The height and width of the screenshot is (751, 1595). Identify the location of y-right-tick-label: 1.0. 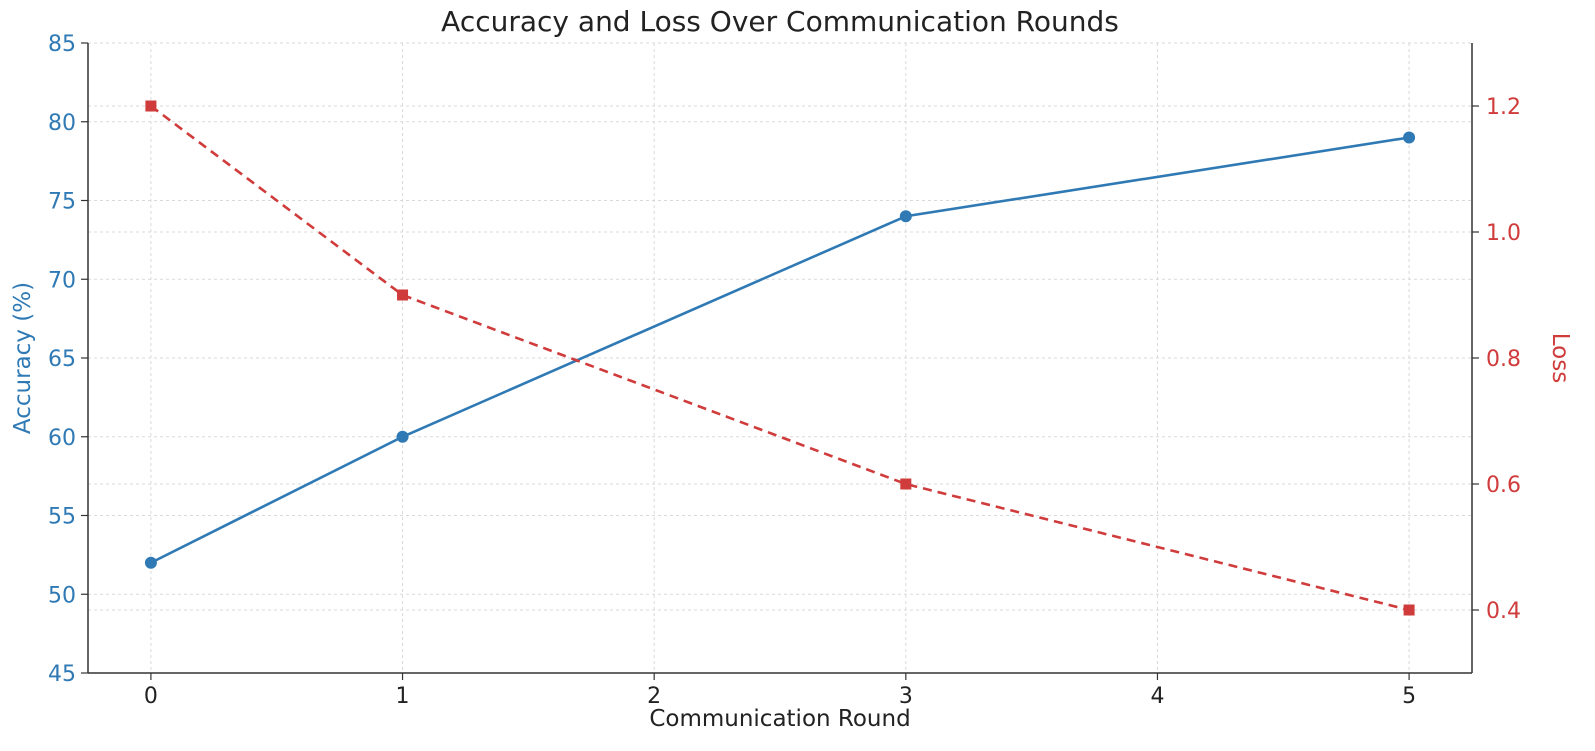
(1503, 233).